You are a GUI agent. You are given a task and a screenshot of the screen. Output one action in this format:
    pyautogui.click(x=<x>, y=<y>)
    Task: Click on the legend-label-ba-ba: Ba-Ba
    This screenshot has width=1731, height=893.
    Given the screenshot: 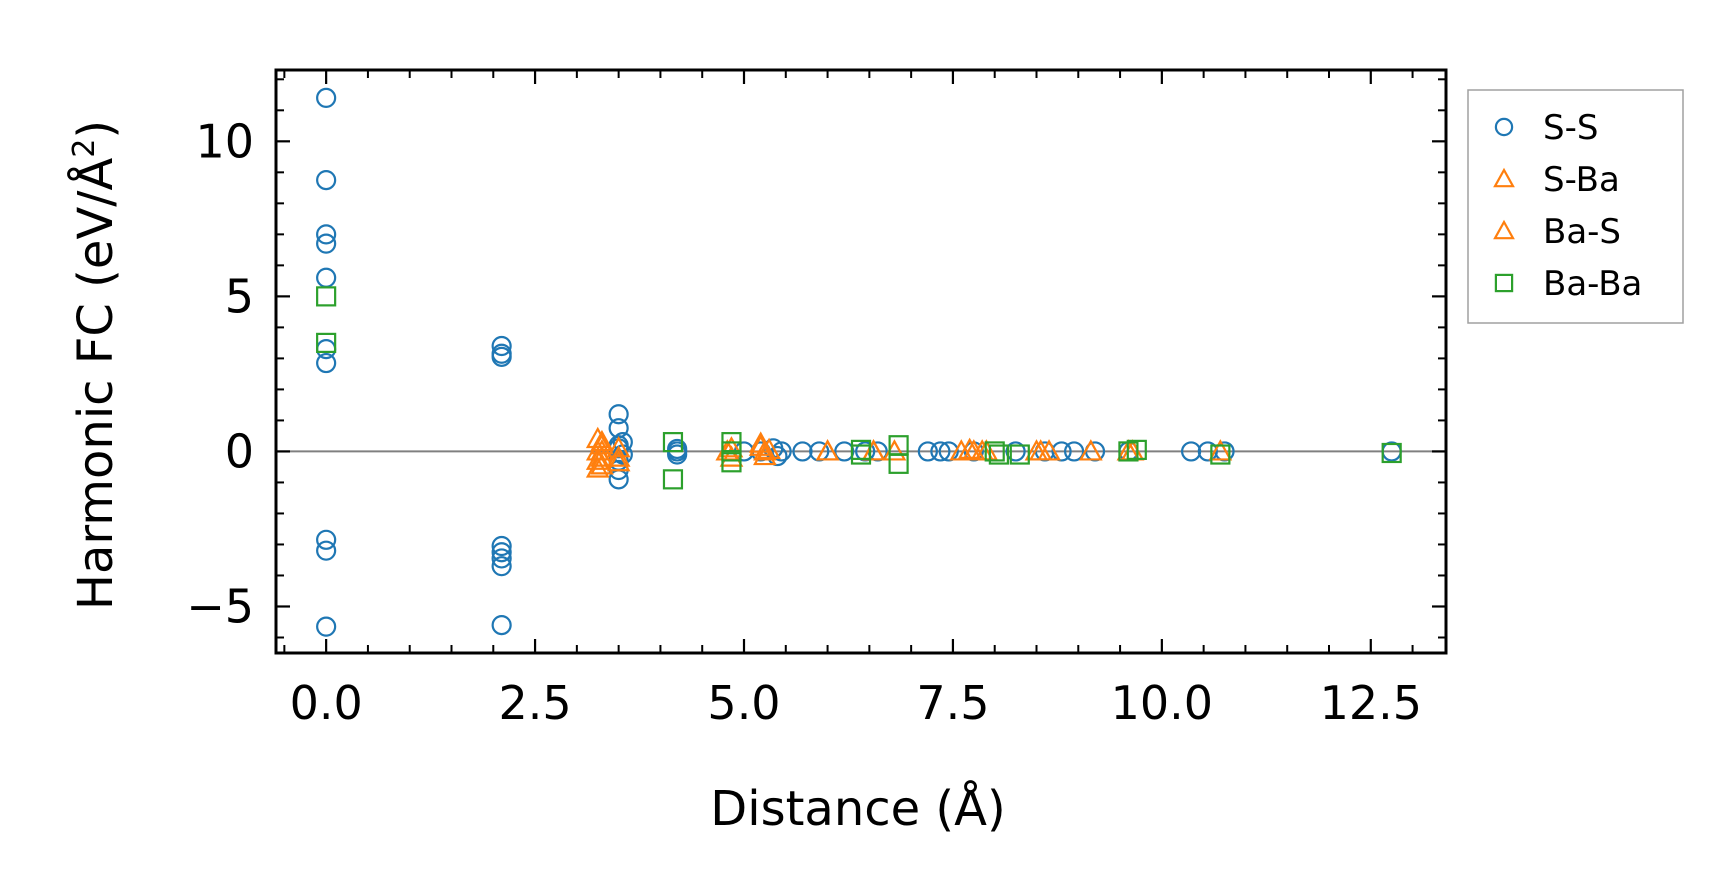 What is the action you would take?
    pyautogui.click(x=1592, y=284)
    